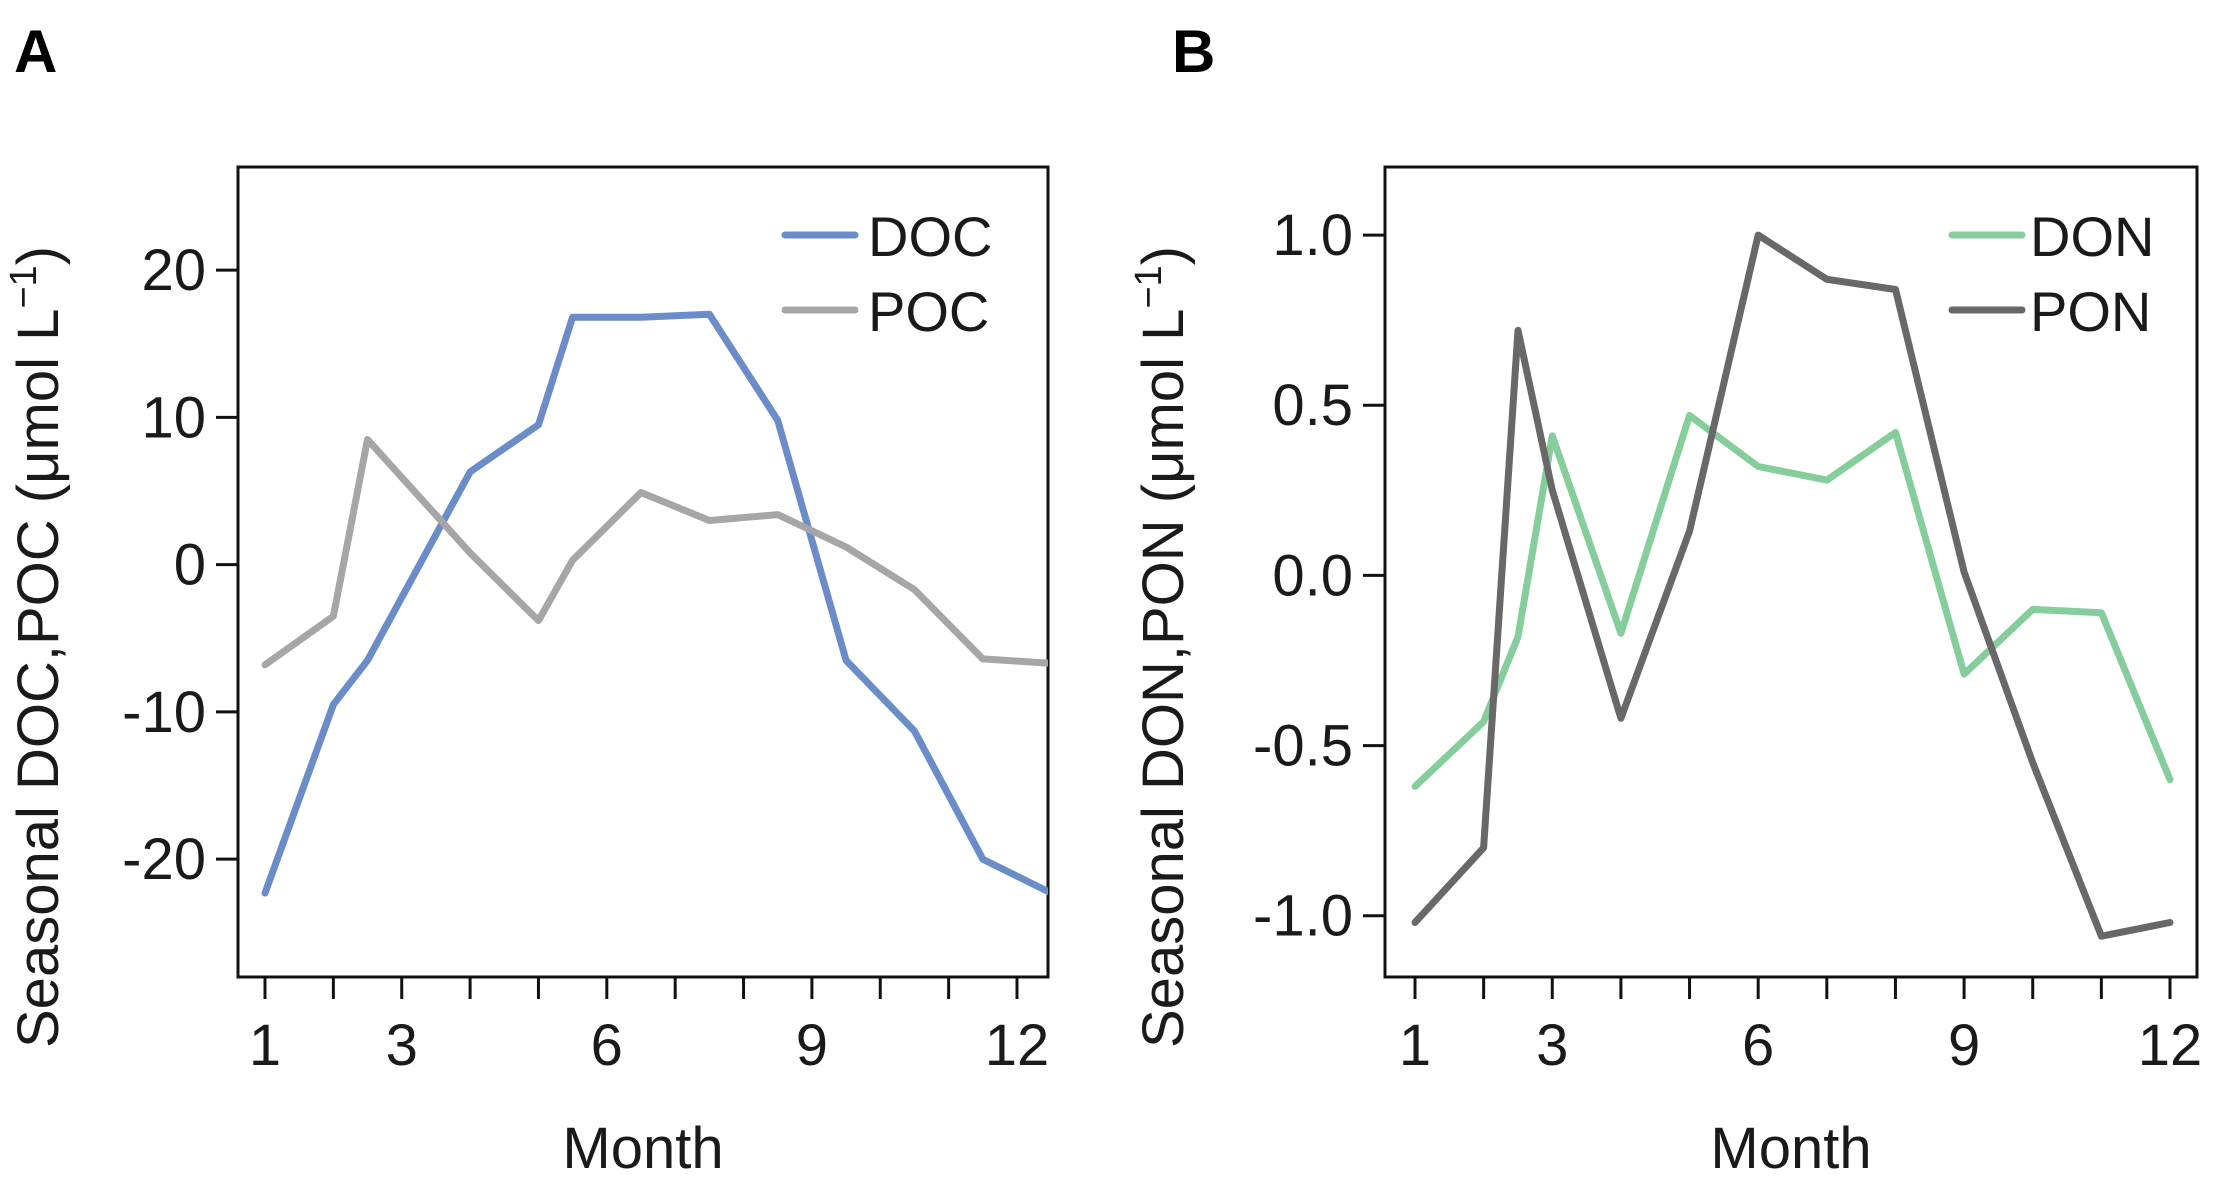 The image size is (2227, 1185). What do you see at coordinates (1303, 746) in the screenshot?
I see `y-tick-label-b-1: -0.5` at bounding box center [1303, 746].